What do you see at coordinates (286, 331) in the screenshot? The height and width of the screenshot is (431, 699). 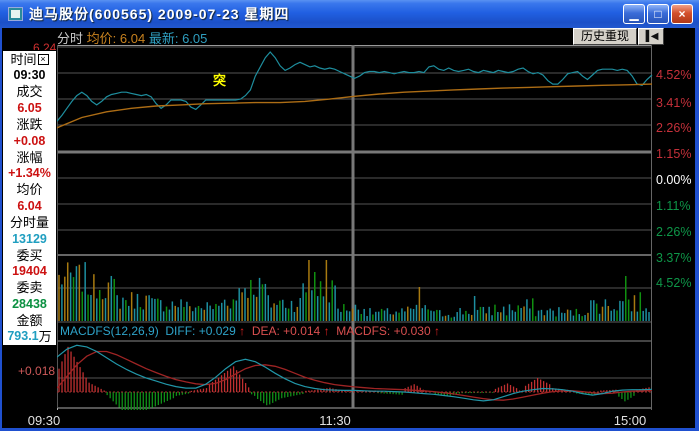 I see `macd-dea-value: DEA: +0.014` at bounding box center [286, 331].